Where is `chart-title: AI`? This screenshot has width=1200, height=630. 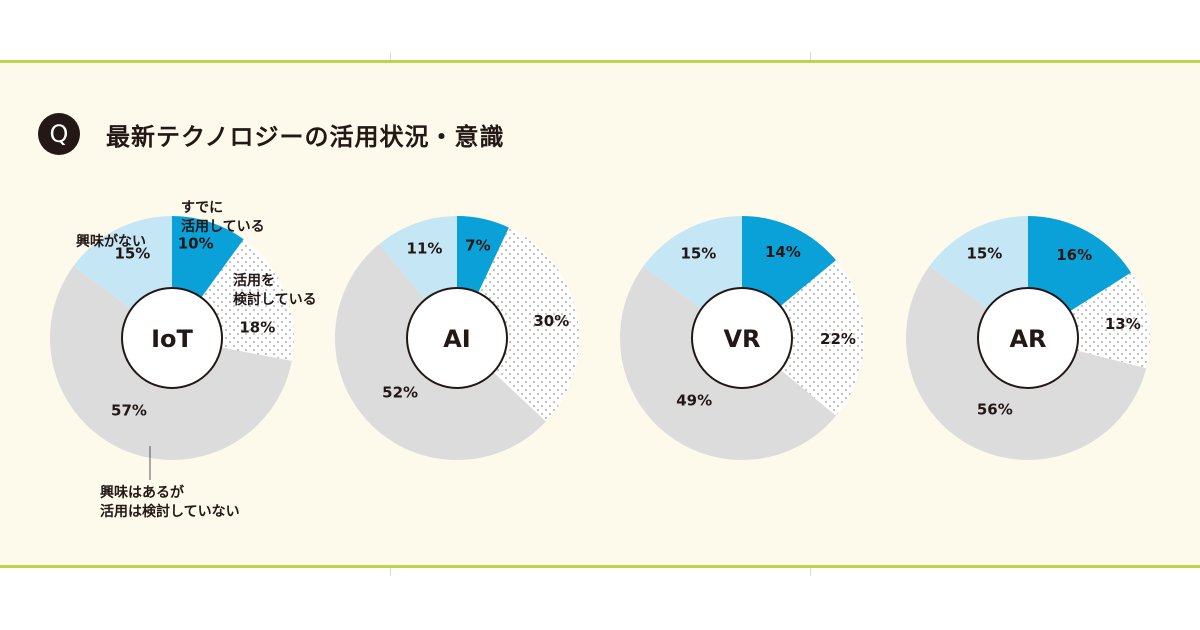 chart-title: AI is located at coordinates (457, 339).